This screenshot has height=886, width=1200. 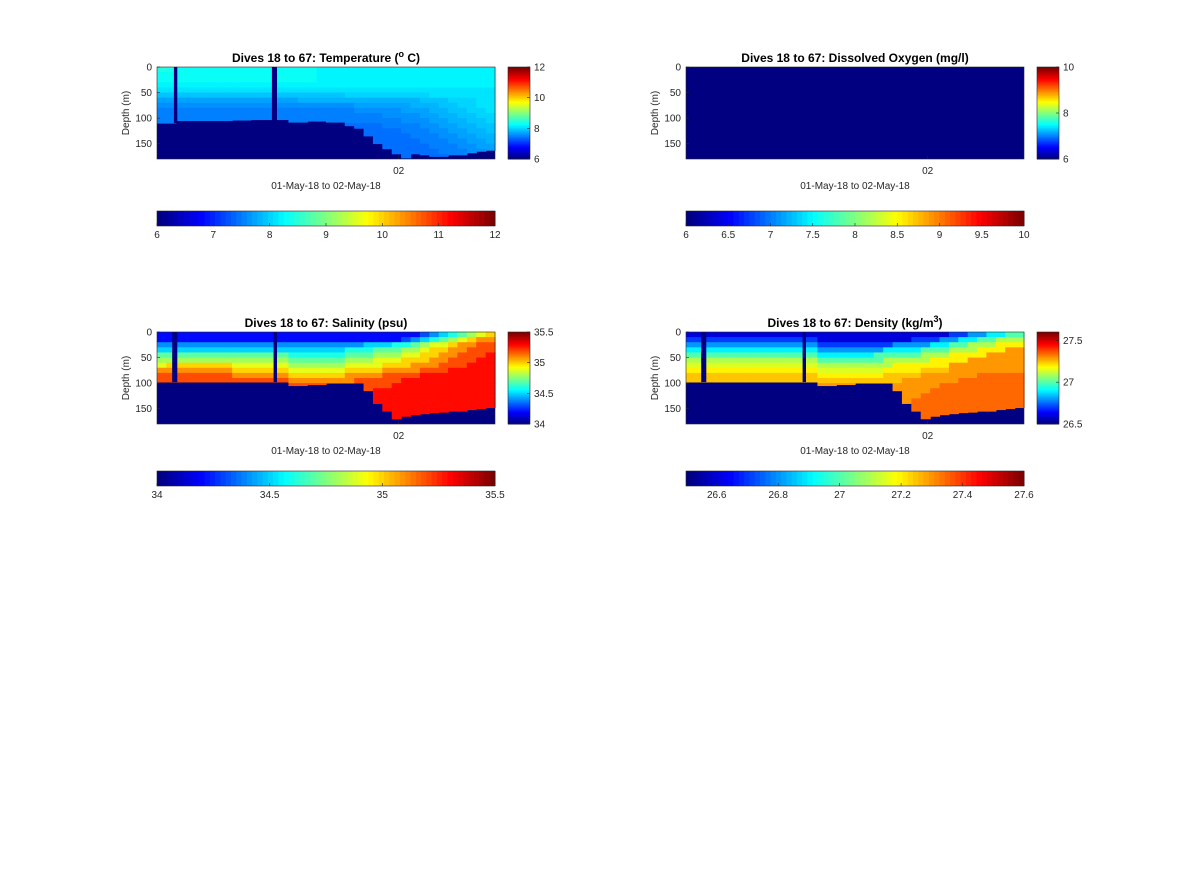 What do you see at coordinates (771, 235) in the screenshot?
I see `hbar-tick-label: 7` at bounding box center [771, 235].